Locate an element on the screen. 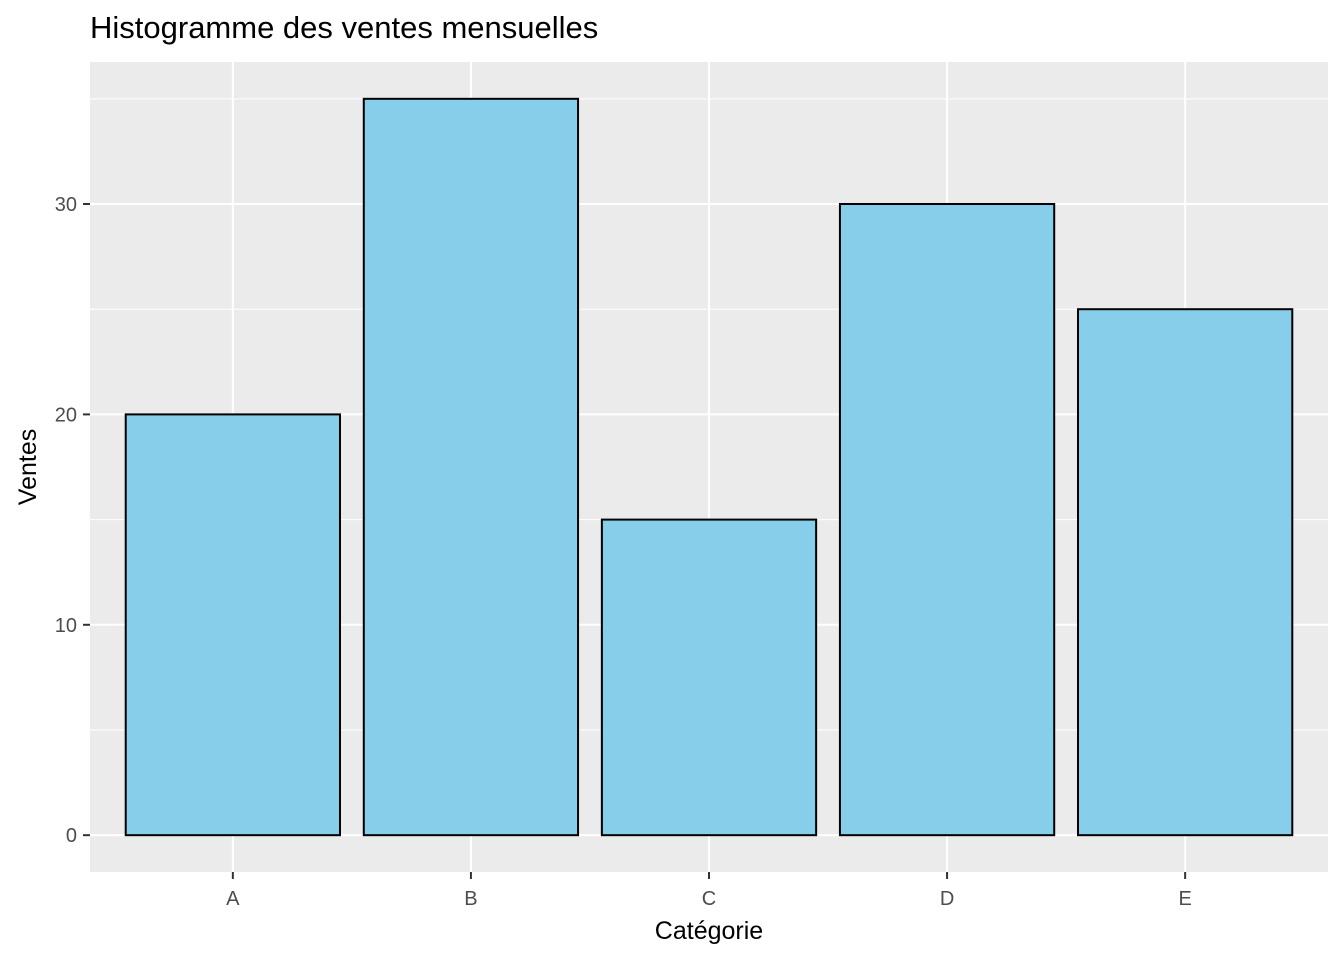 This screenshot has width=1344, height=960. bar-B is located at coordinates (471, 467).